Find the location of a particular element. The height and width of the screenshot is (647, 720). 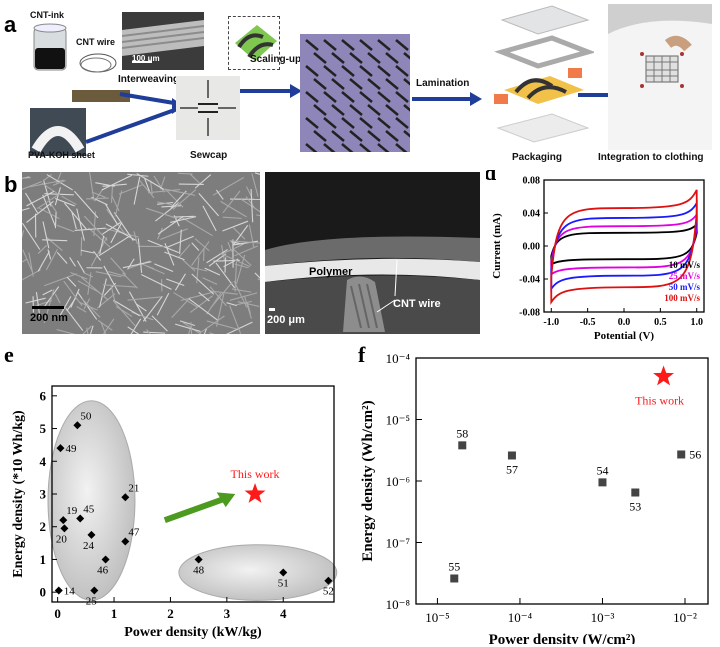

y-axis-label-d: Current (mA) is located at coordinates (497, 246).